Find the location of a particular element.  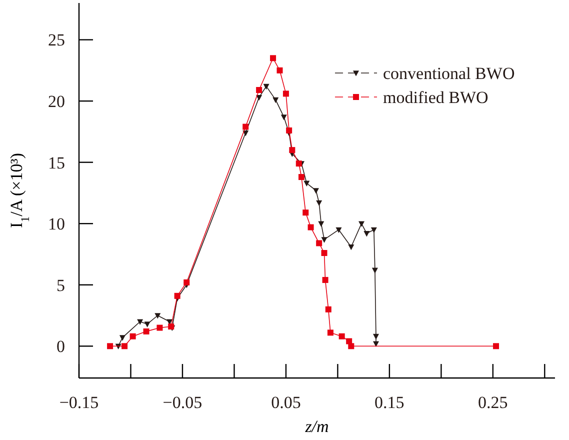

x-tick-label: 0.25 is located at coordinates (493, 402).